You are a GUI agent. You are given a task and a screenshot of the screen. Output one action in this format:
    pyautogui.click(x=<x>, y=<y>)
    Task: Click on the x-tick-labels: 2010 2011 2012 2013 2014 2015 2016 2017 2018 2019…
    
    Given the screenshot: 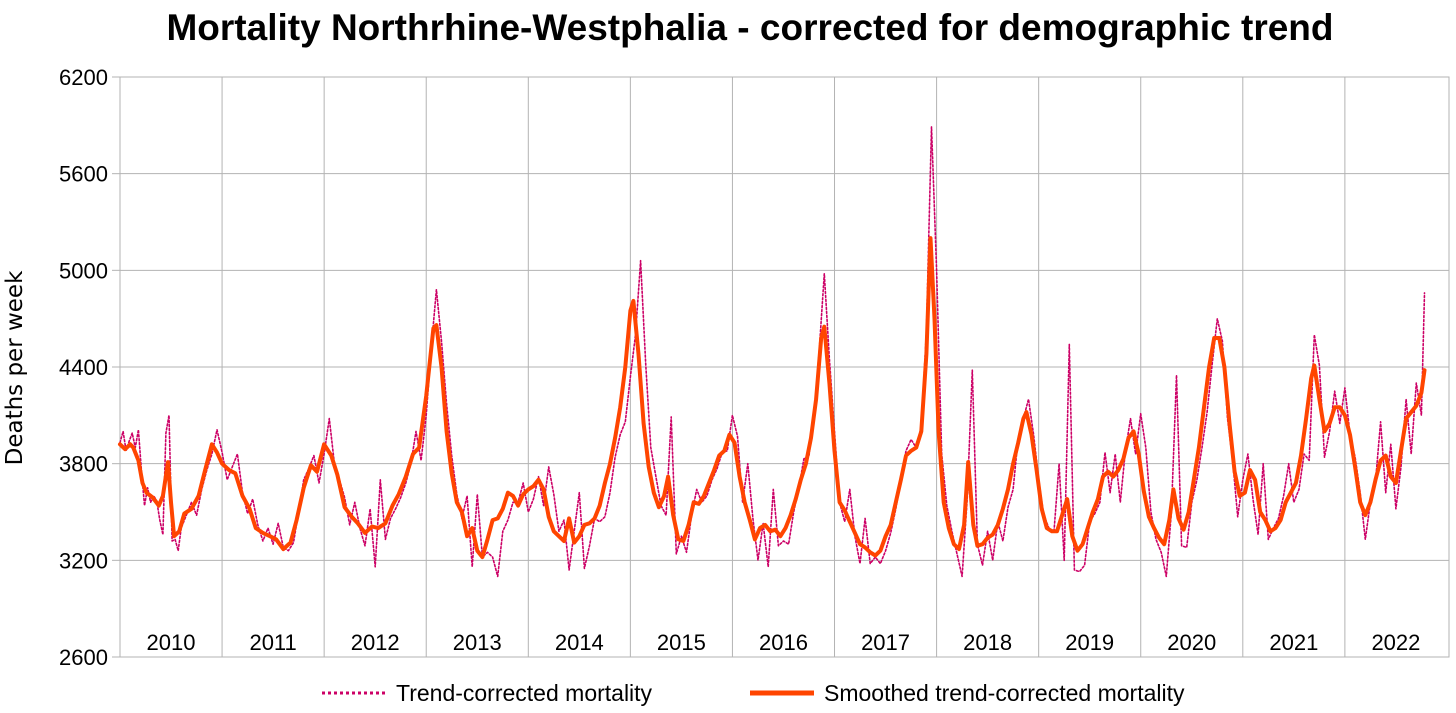 What is the action you would take?
    pyautogui.click(x=784, y=642)
    